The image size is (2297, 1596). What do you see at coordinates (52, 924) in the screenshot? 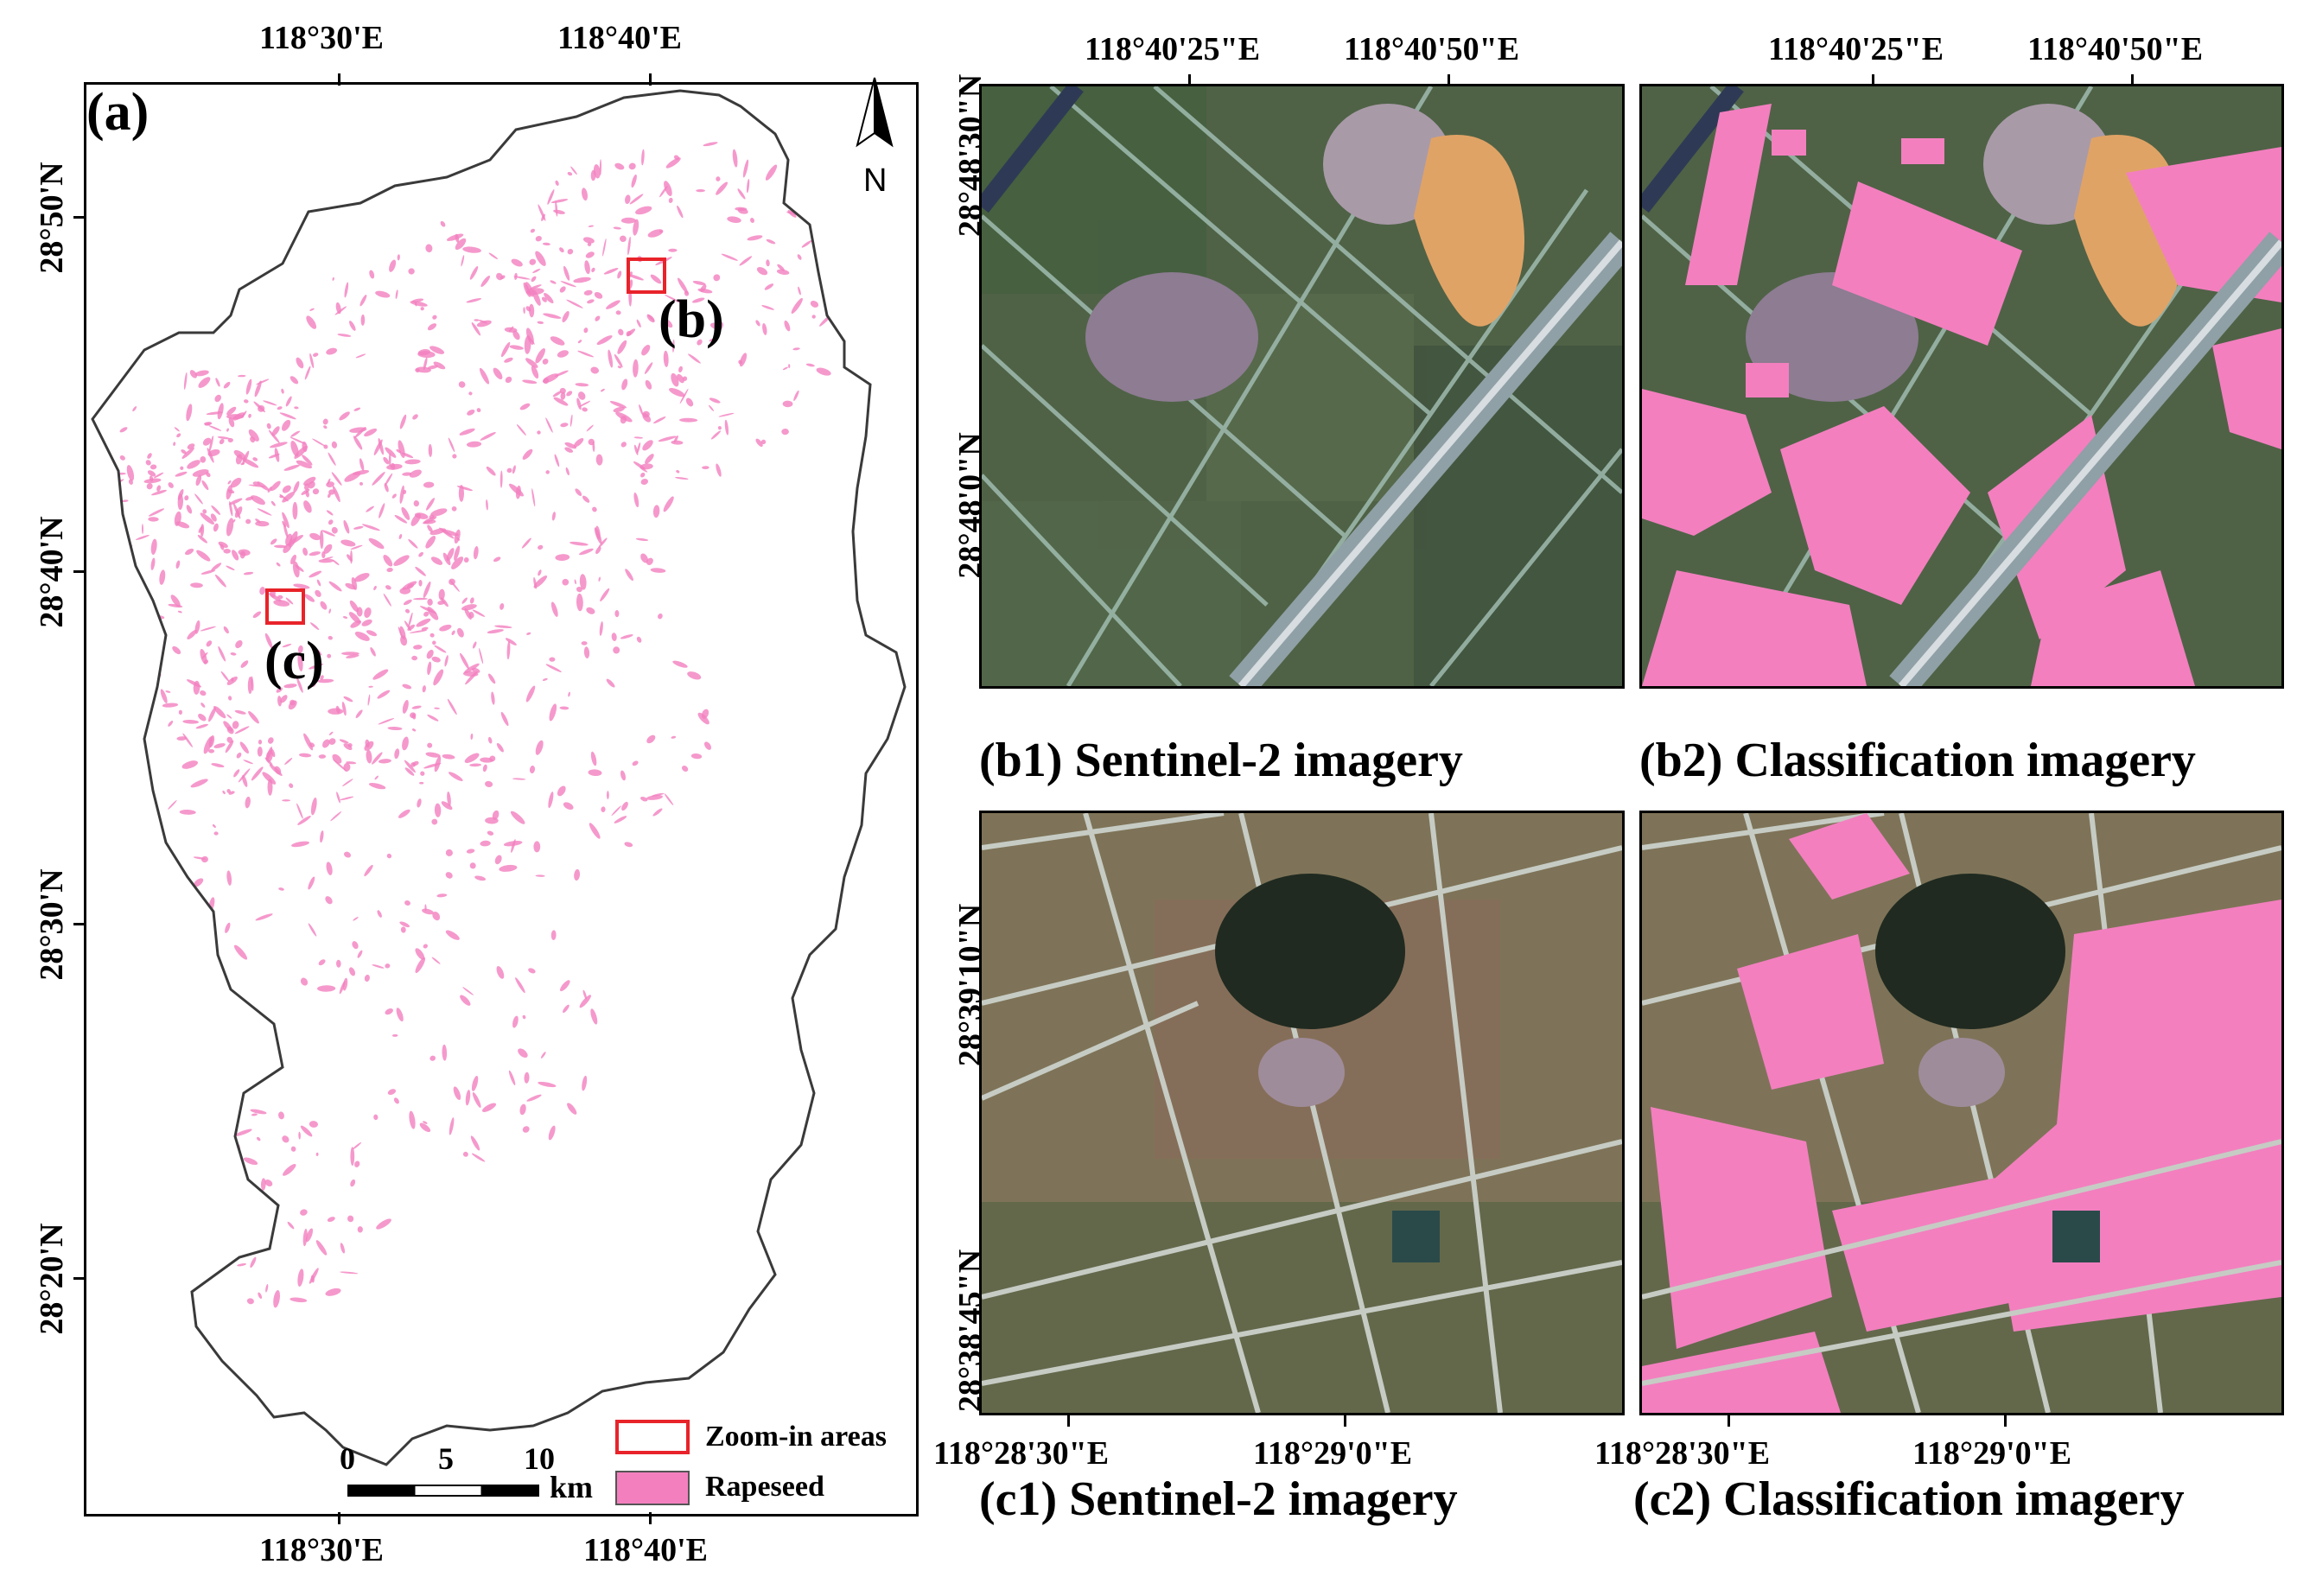
I see `panel-a-left-label-3: 28°30'N` at bounding box center [52, 924].